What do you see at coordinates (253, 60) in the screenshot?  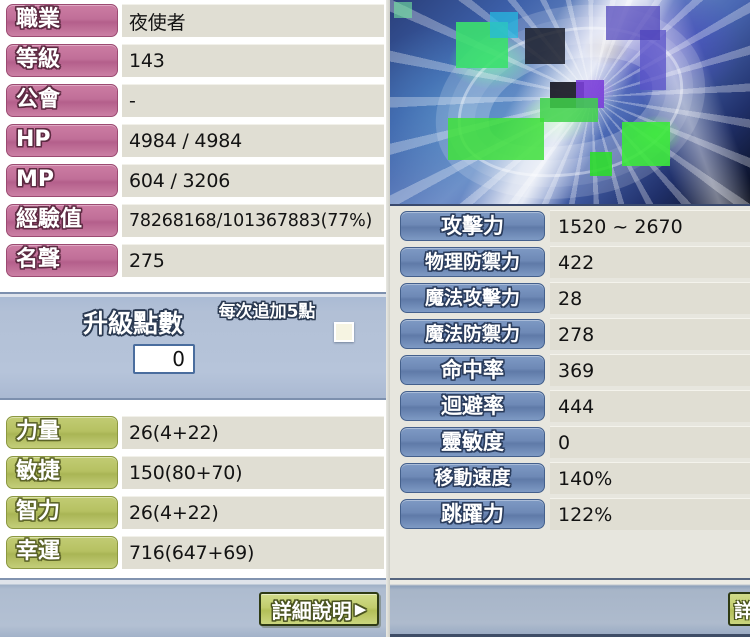 I see `stat-value-level: 143` at bounding box center [253, 60].